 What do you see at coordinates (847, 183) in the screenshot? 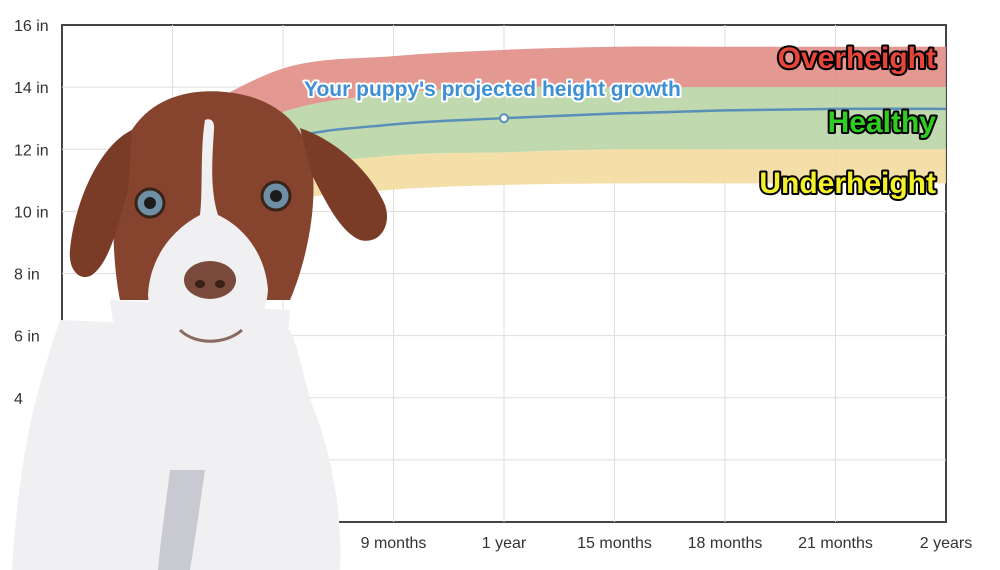
I see `band-label-underheight: Underheight` at bounding box center [847, 183].